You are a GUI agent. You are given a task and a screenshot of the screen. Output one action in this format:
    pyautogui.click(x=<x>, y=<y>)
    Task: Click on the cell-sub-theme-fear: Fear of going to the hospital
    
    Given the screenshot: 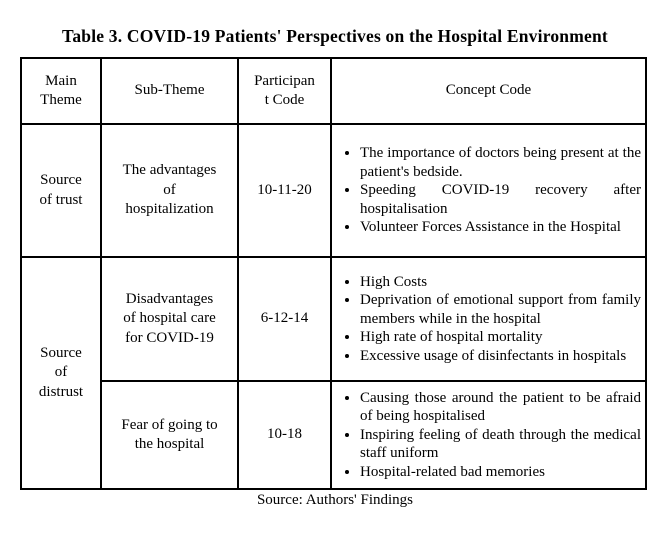 What is the action you would take?
    pyautogui.click(x=169, y=435)
    